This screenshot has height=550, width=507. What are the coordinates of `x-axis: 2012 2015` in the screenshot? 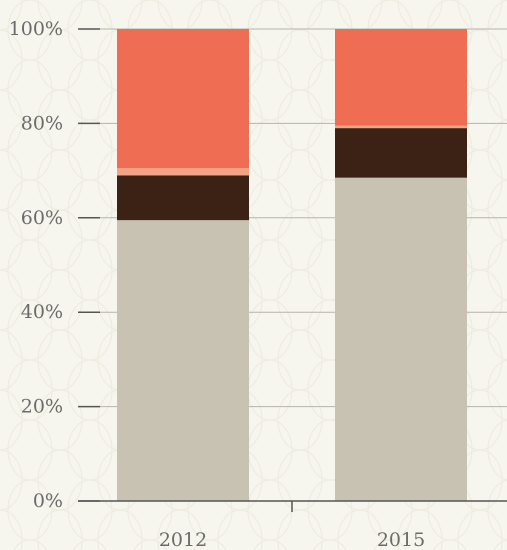 It's located at (292, 525).